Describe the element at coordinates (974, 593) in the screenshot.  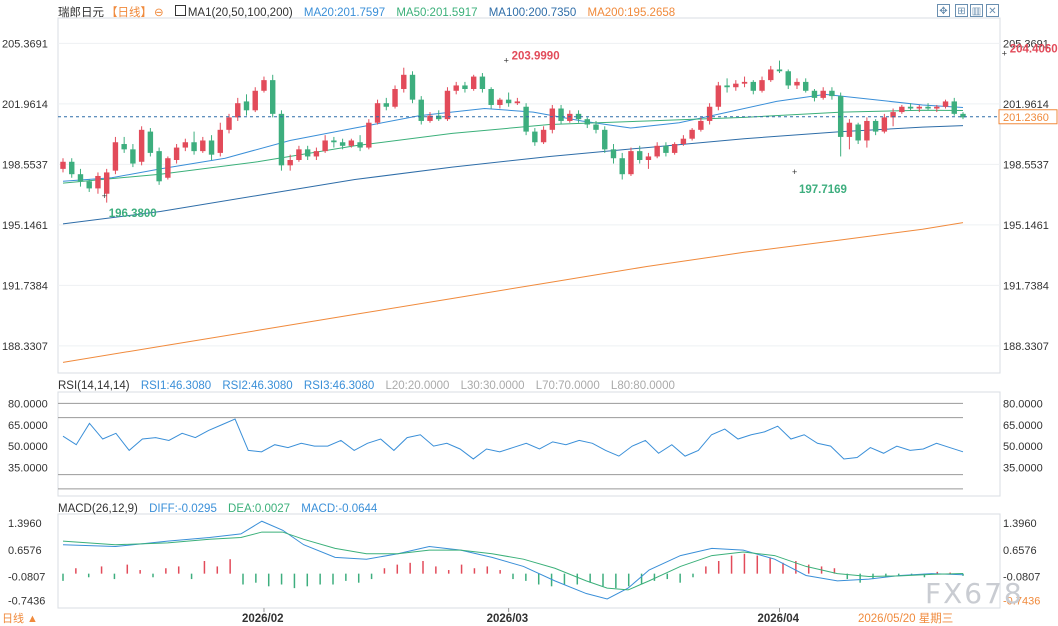
I see `watermark: FX678` at that location.